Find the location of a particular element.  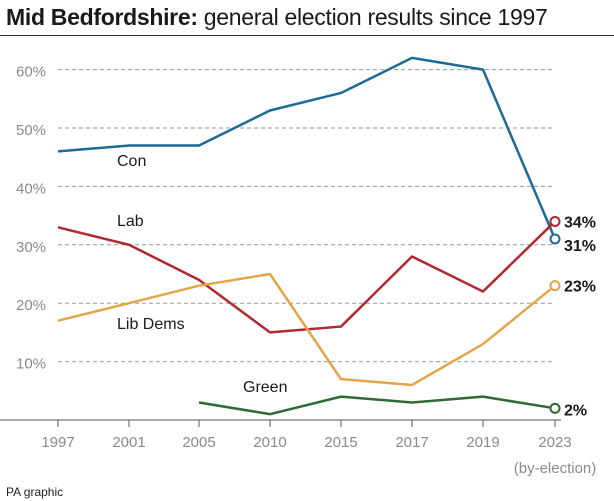

x-tick-label: 2001 is located at coordinates (128, 442).